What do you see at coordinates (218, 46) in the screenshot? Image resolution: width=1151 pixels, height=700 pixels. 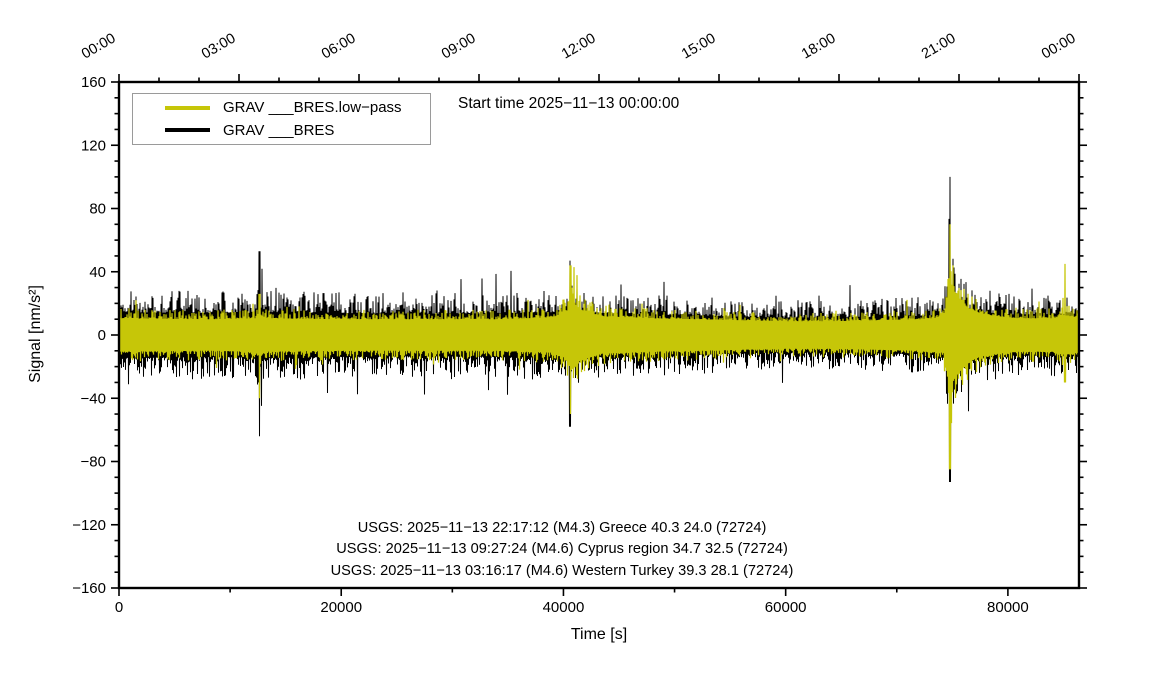 I see `top-time-label: 03:00` at bounding box center [218, 46].